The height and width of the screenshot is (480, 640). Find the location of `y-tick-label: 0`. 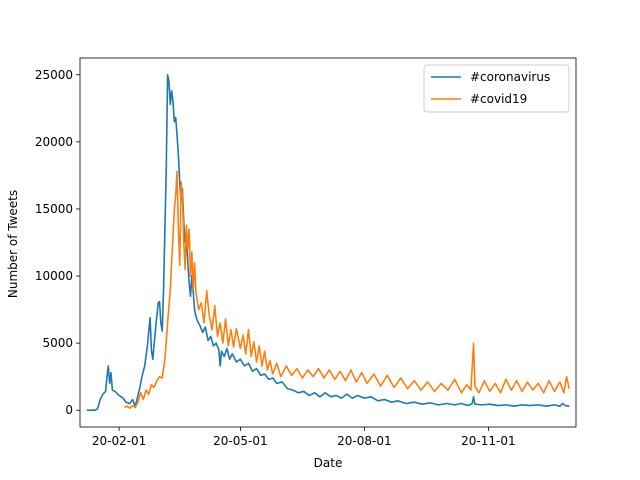

y-tick-label: 0 is located at coordinates (69, 410).